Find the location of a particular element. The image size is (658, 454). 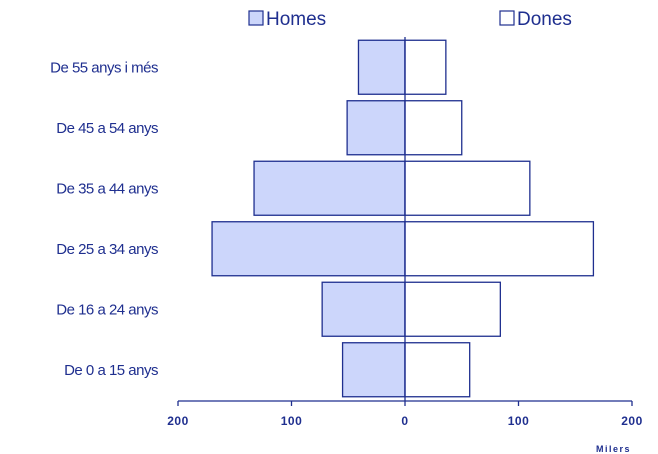

category-label: De 45 a 54 anys is located at coordinates (107, 128).